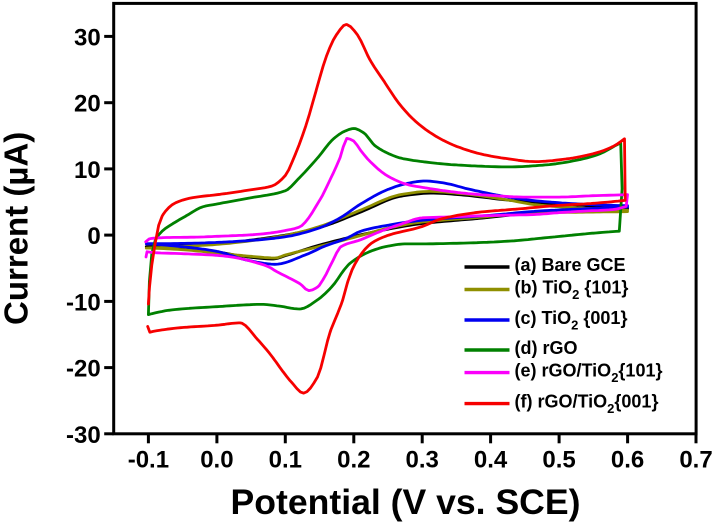  What do you see at coordinates (83, 302) in the screenshot?
I see `svg-text: -10` at bounding box center [83, 302].